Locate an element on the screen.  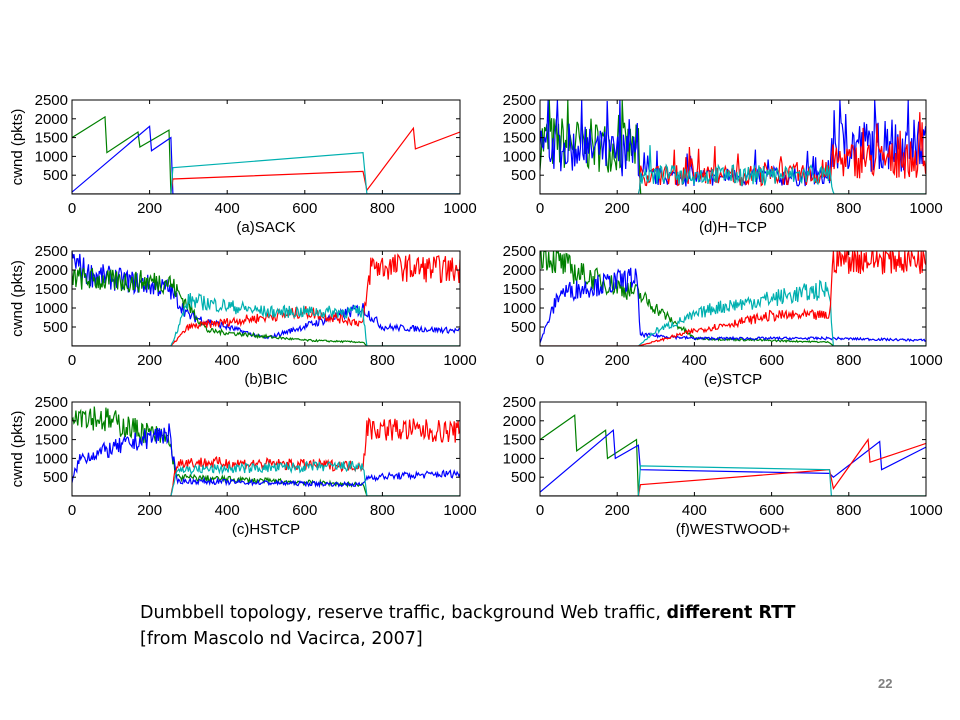
caption-emphasis: different RTT is located at coordinates (731, 613).